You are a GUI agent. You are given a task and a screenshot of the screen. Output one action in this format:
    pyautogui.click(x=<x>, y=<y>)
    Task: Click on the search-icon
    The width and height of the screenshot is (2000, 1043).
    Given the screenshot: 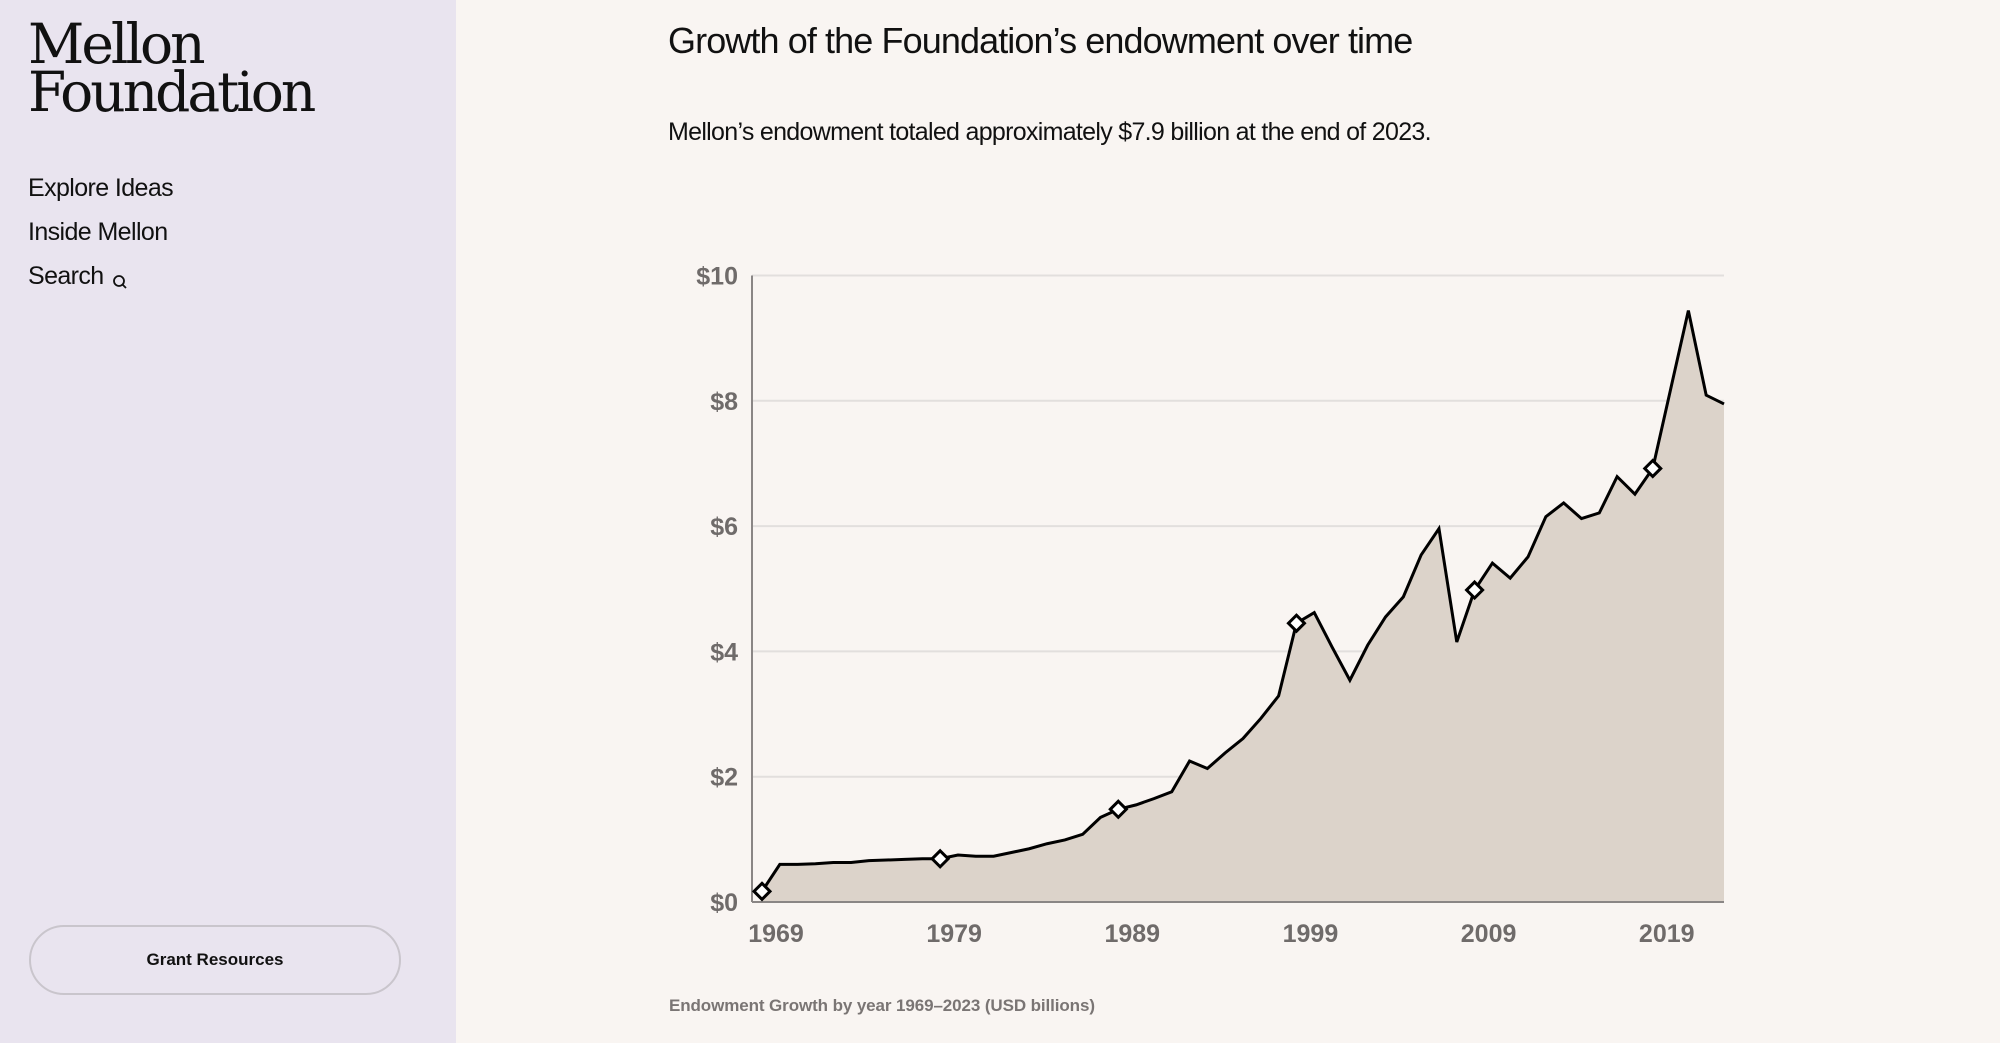 What is the action you would take?
    pyautogui.click(x=120, y=278)
    